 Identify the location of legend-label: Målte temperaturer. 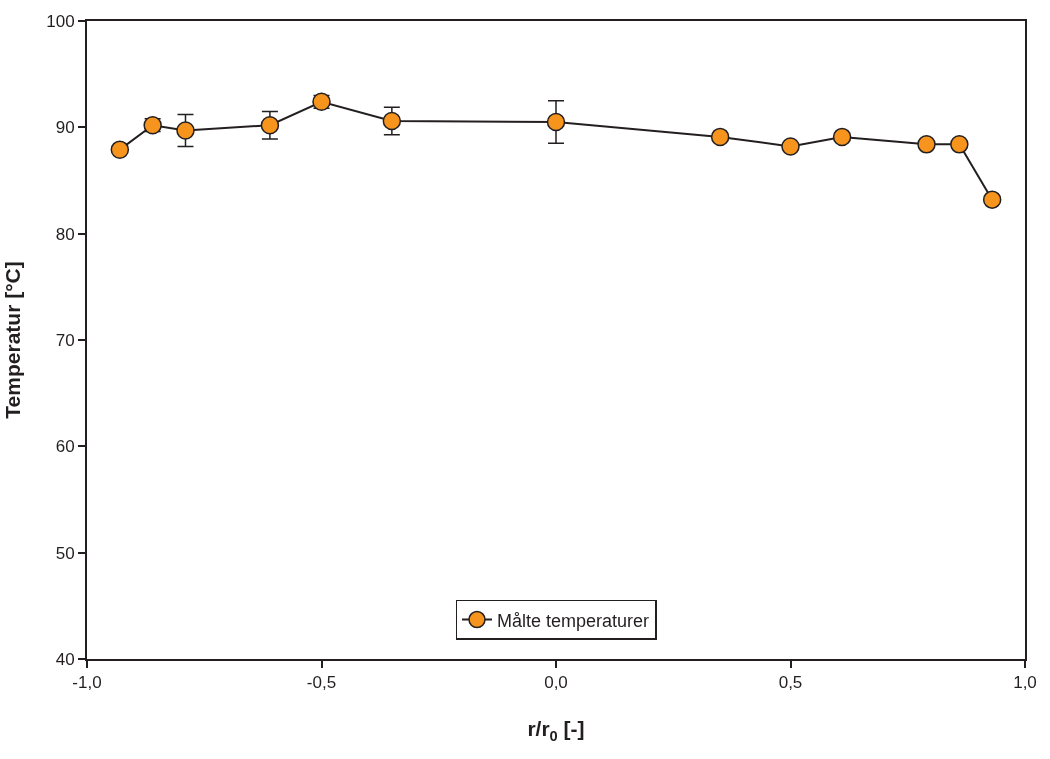
(573, 620).